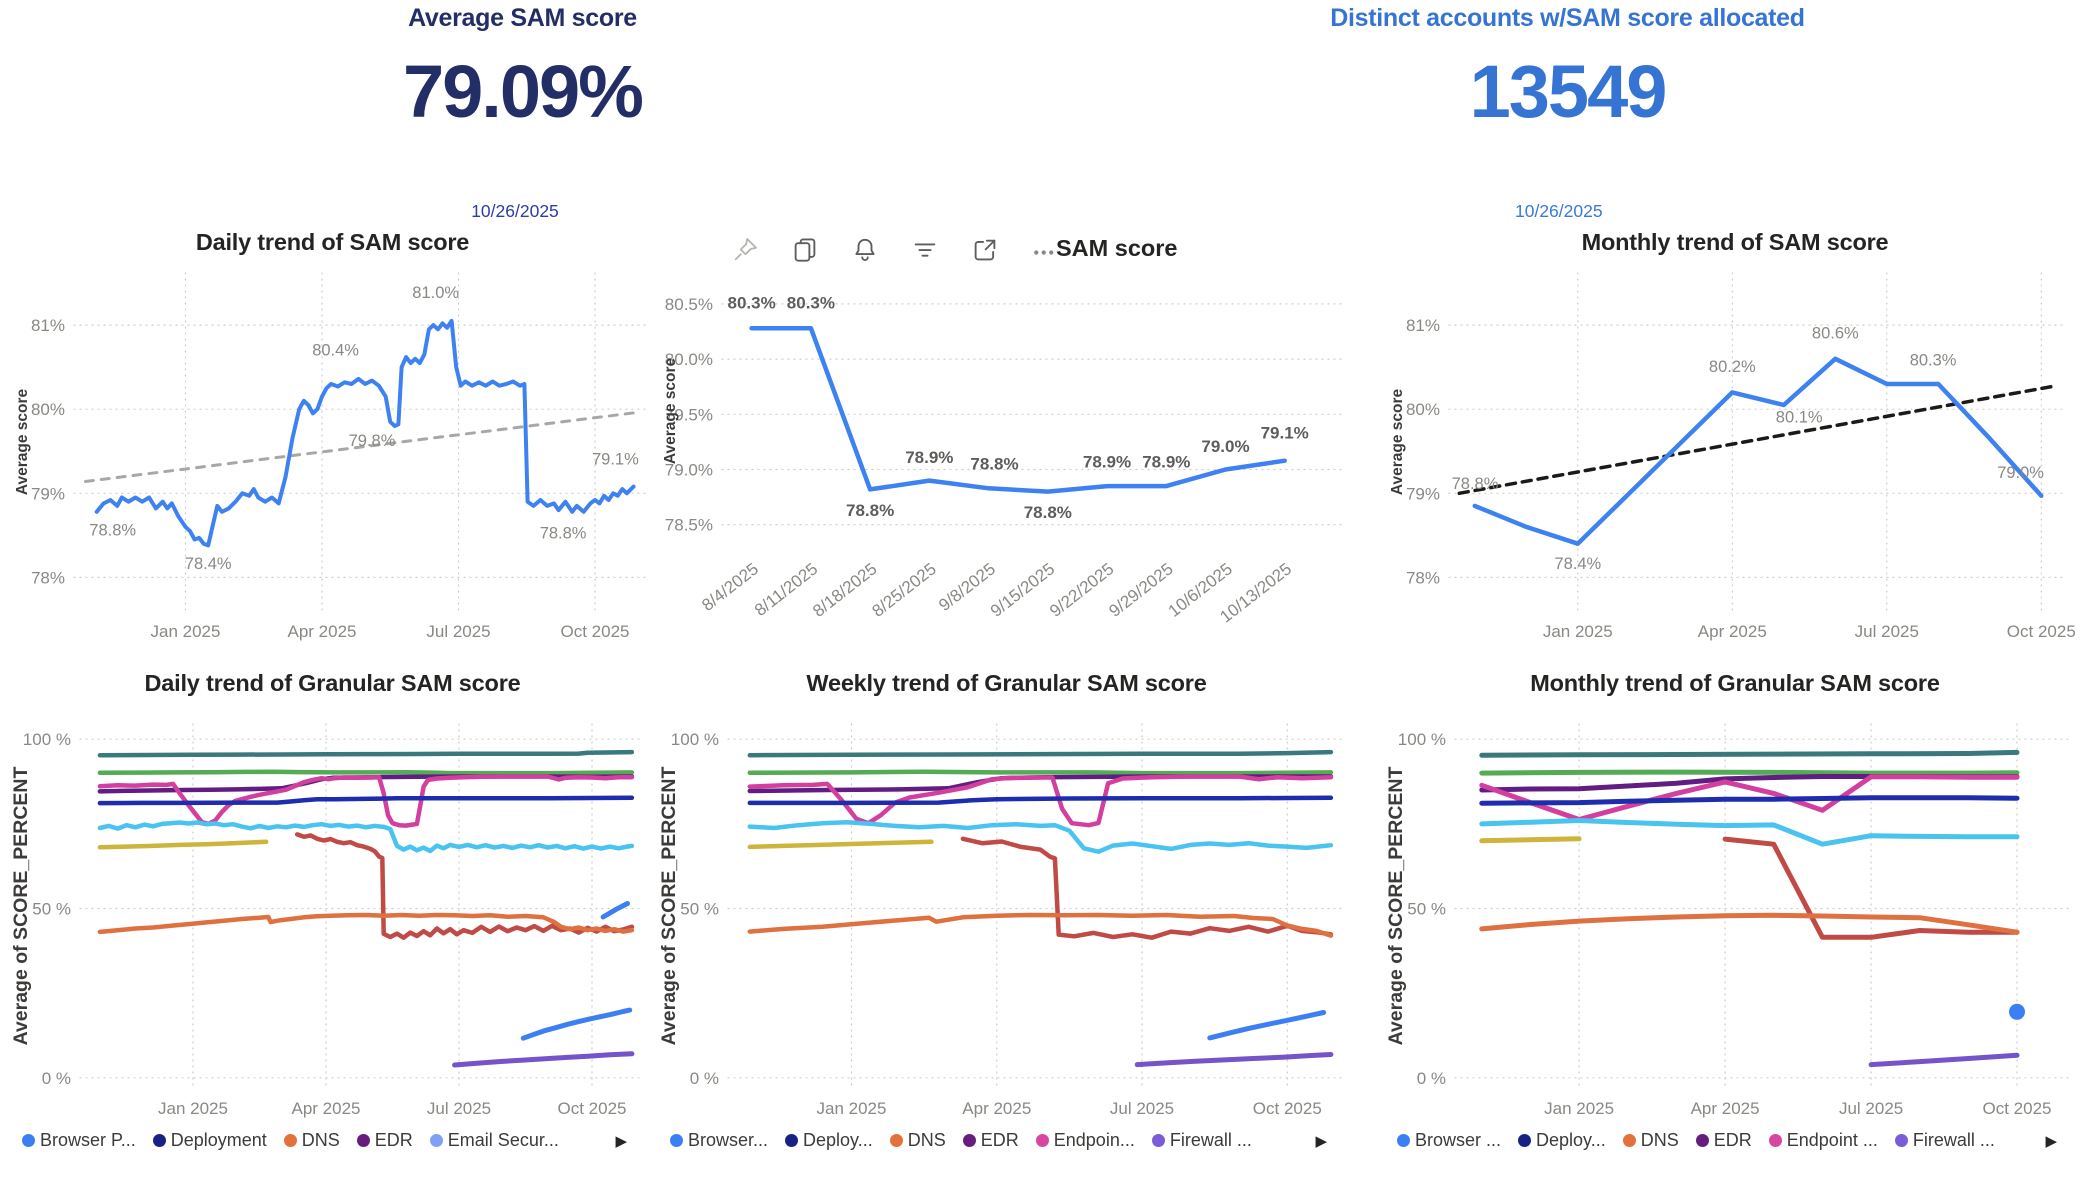 The width and height of the screenshot is (2090, 1182). Describe the element at coordinates (522, 82) in the screenshot. I see `kpi-card-average-sam-score: Average SAM score 79.09%` at that location.